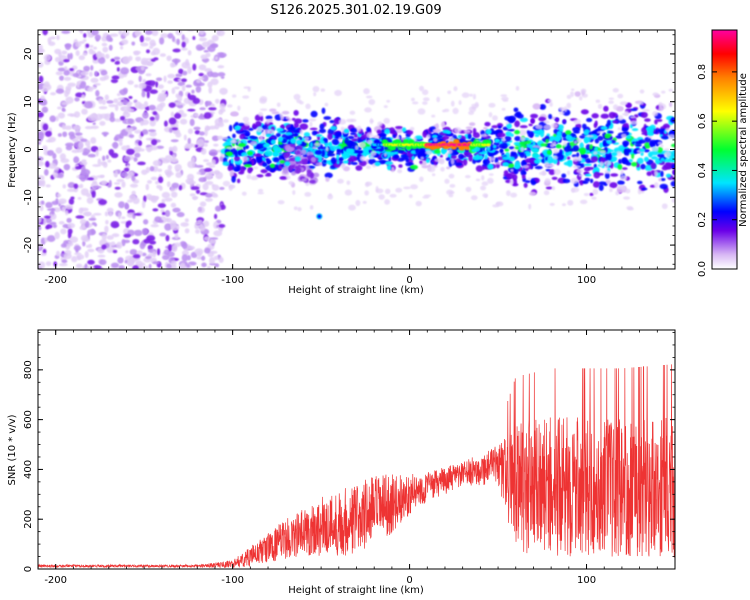  I want to click on bottom-y-axis-label: SNR (10 * v/v), so click(12, 449).